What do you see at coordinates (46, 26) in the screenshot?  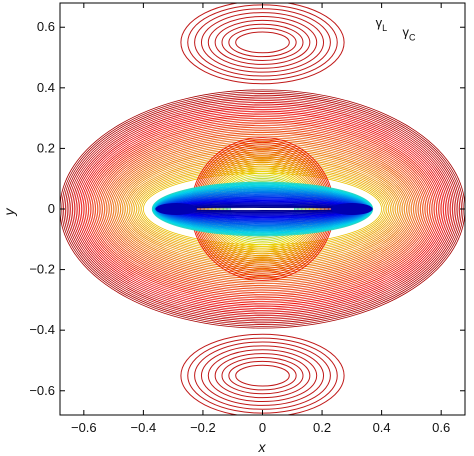 I see `y-tick-label: 0.6` at bounding box center [46, 26].